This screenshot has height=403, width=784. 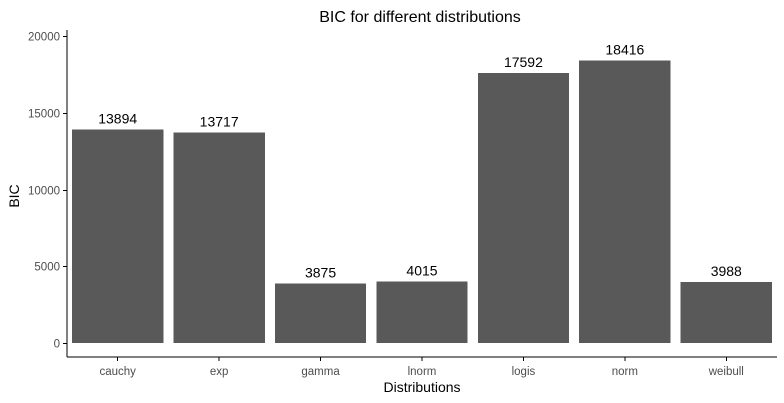 I want to click on x-tick-label-exp: exp, so click(x=219, y=372).